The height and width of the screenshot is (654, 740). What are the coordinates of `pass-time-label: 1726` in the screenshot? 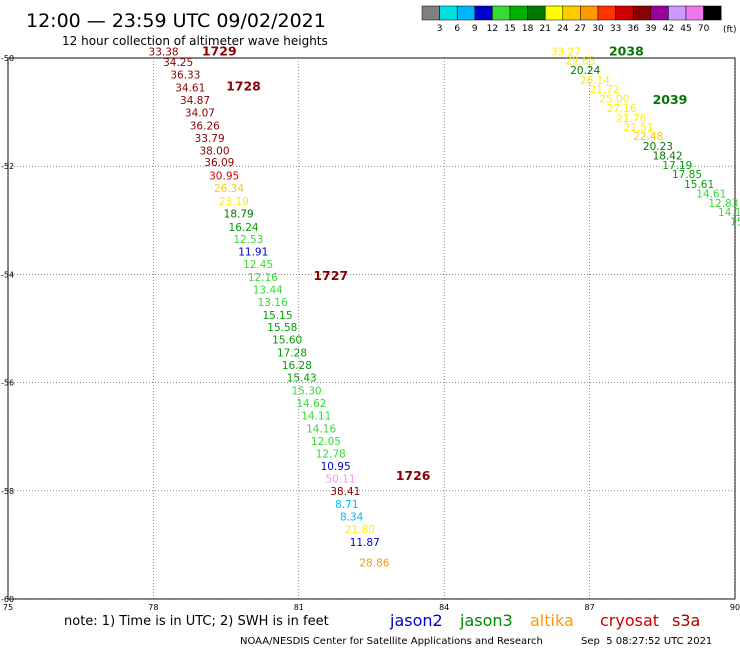 It's located at (413, 475).